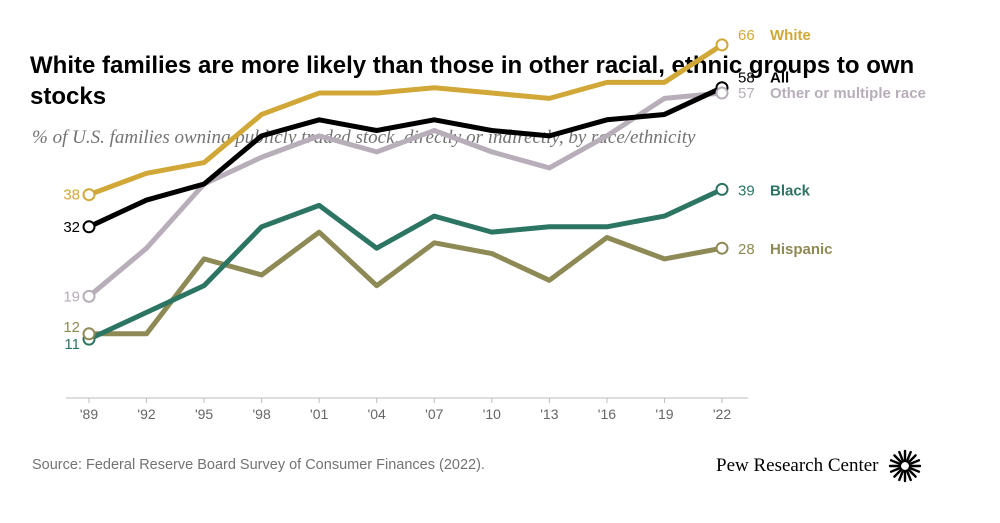  Describe the element at coordinates (549, 414) in the screenshot. I see `x-tick-label: '13` at that location.